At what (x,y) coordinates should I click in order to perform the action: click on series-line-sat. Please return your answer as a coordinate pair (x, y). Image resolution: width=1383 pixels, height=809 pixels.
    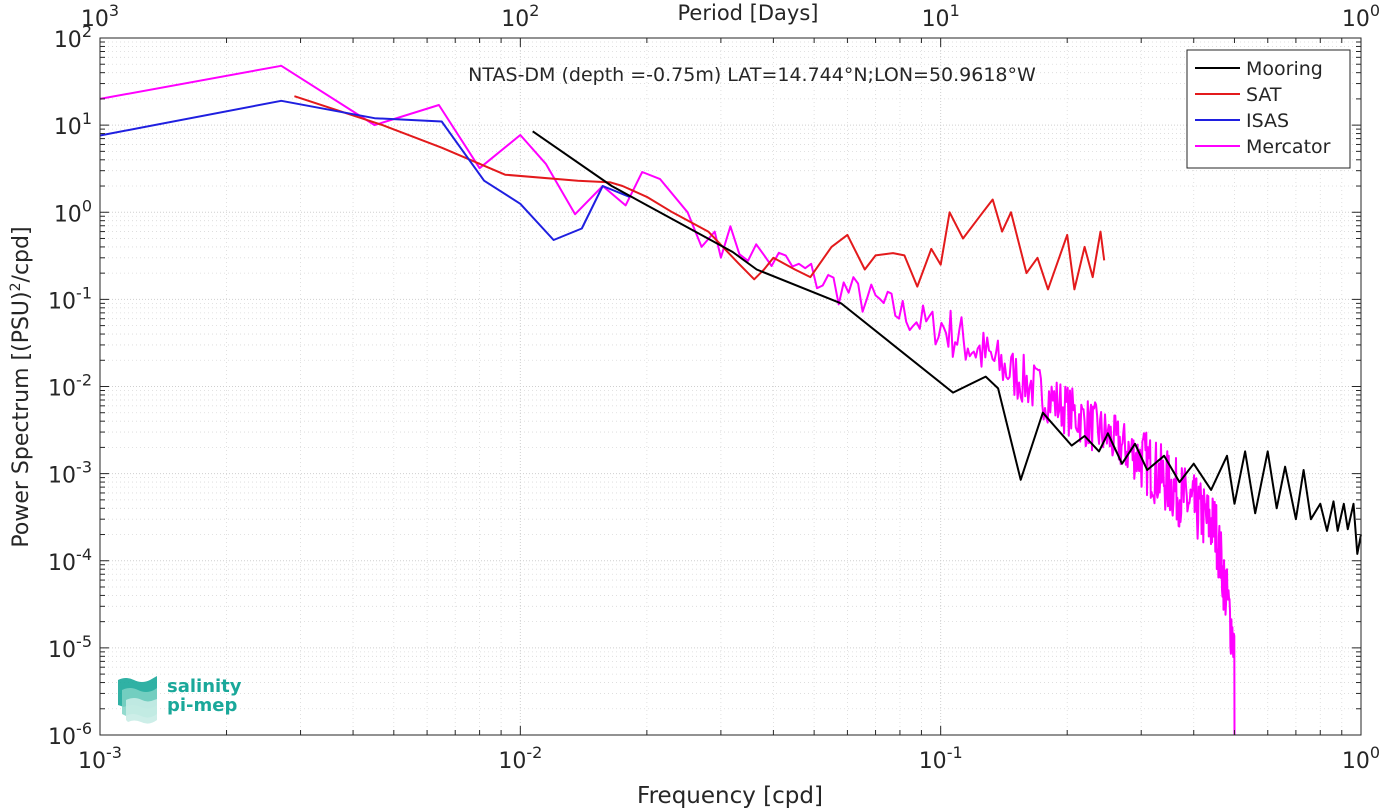
    Looking at the image, I should click on (700, 193).